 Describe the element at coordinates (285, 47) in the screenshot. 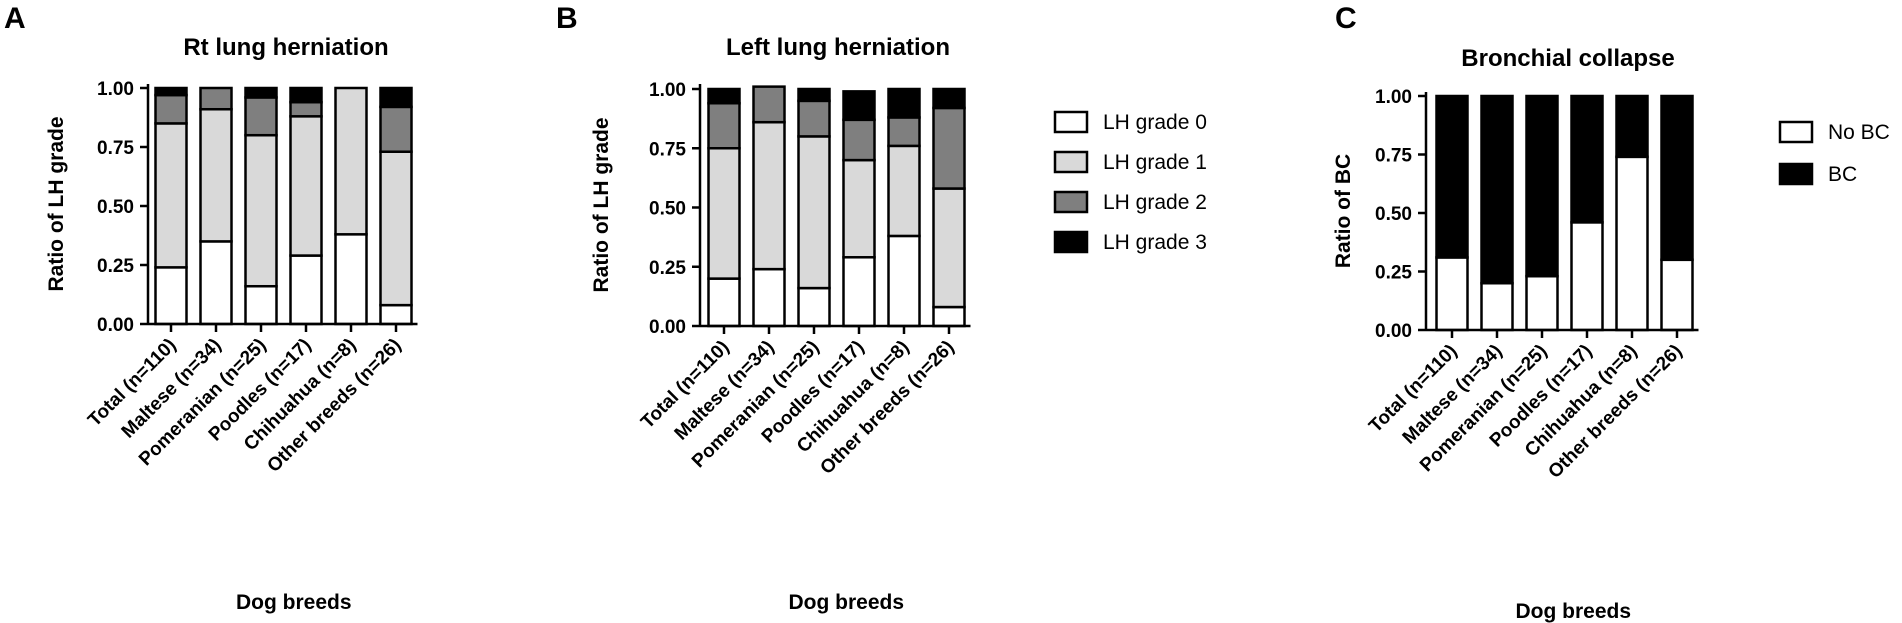

I see `chart-title: Rt lung herniation` at that location.